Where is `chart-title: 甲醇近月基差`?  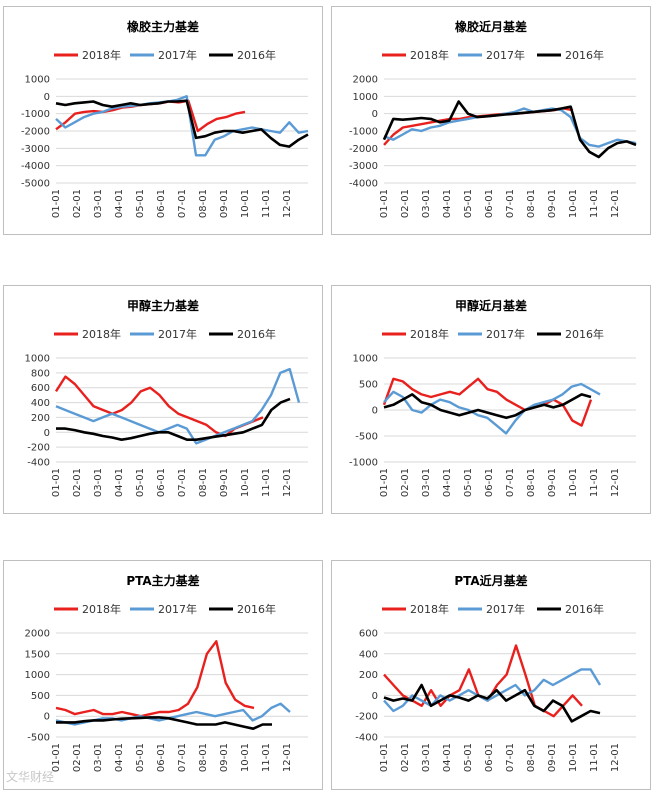 chart-title: 甲醇近月基差 is located at coordinates (491, 305).